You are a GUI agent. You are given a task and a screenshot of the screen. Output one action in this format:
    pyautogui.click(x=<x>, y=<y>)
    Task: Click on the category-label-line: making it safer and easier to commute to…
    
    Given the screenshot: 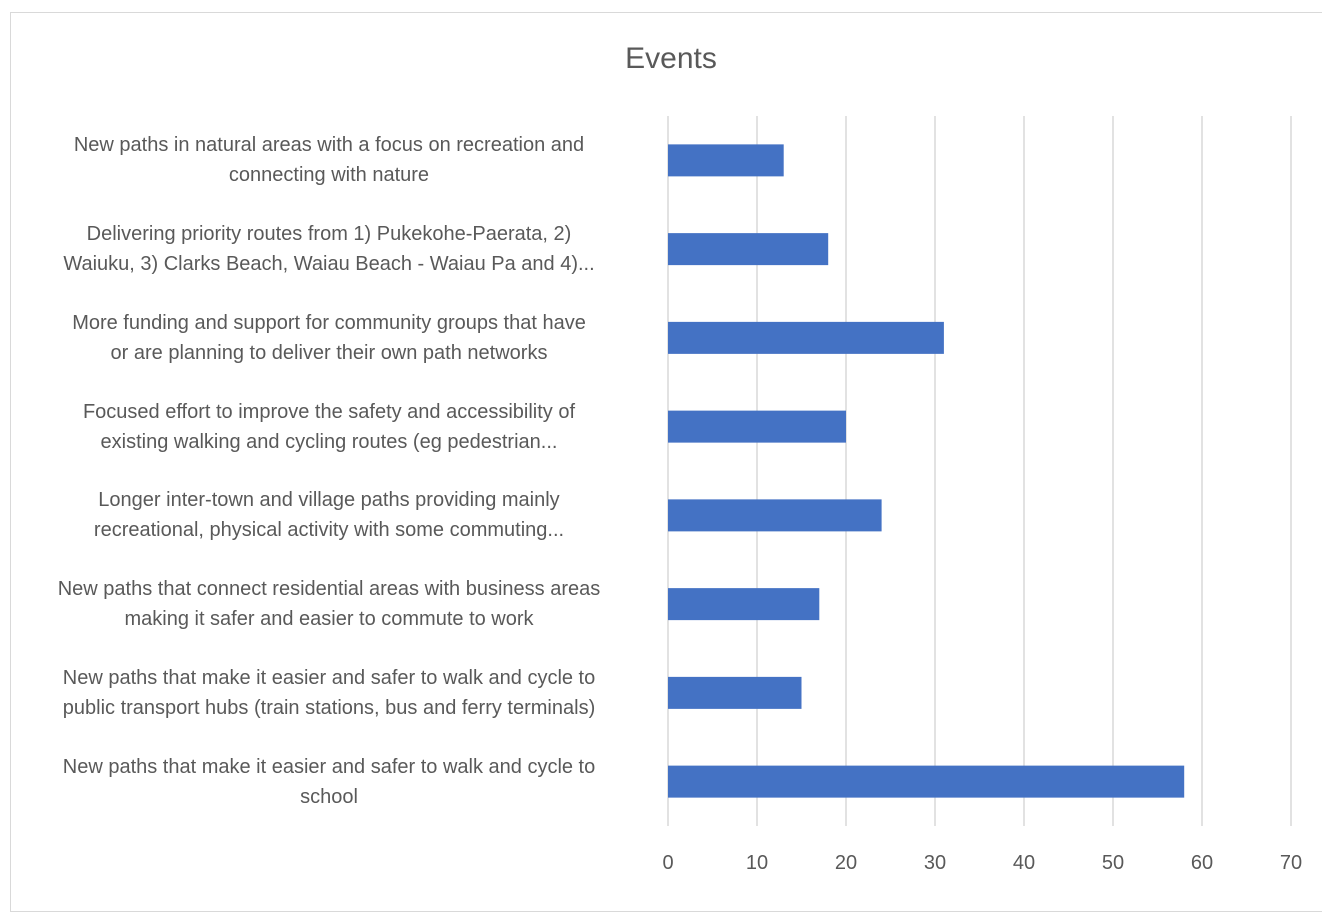 What is the action you would take?
    pyautogui.click(x=329, y=619)
    